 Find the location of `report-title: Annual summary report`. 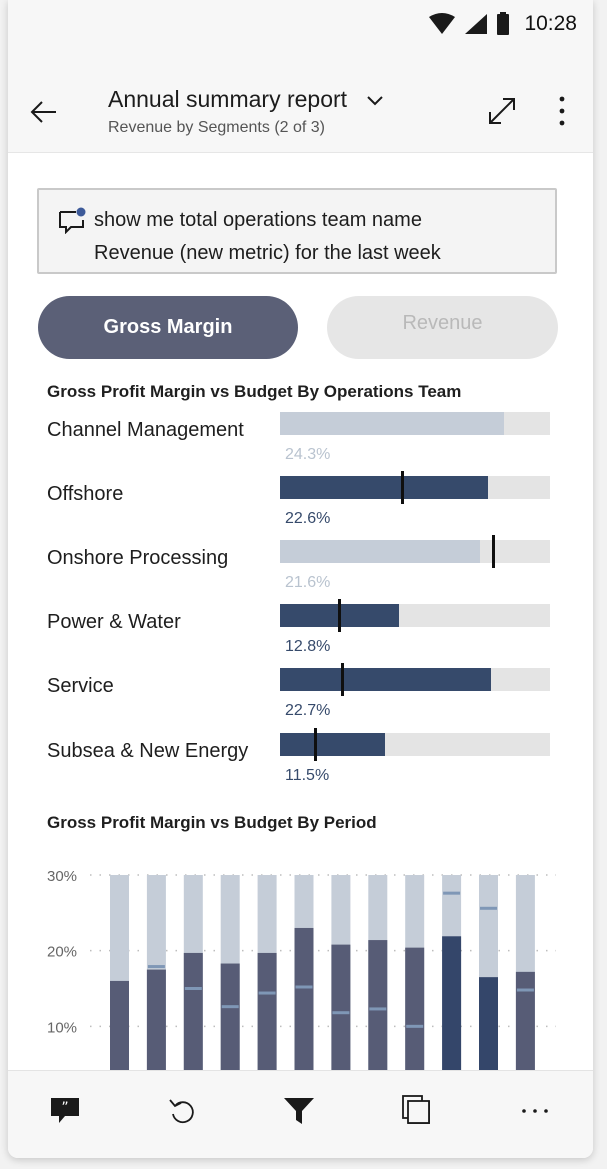

report-title: Annual summary report is located at coordinates (228, 99).